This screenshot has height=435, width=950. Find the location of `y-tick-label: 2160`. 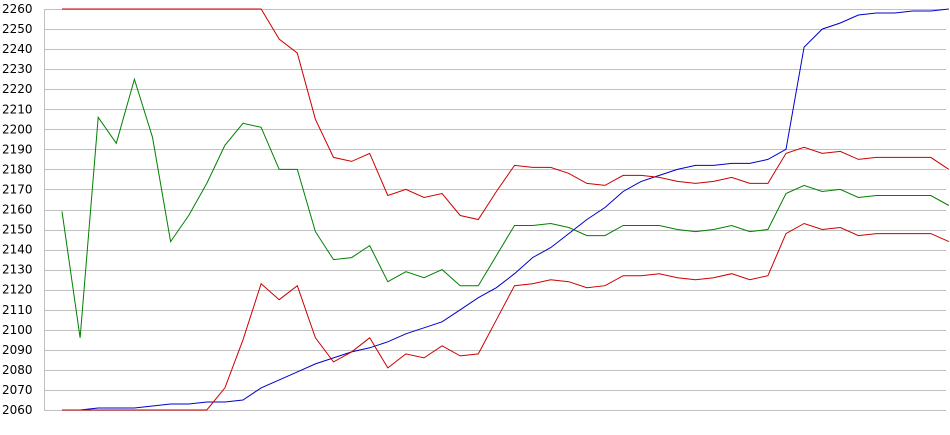

y-tick-label: 2160 is located at coordinates (17, 210).